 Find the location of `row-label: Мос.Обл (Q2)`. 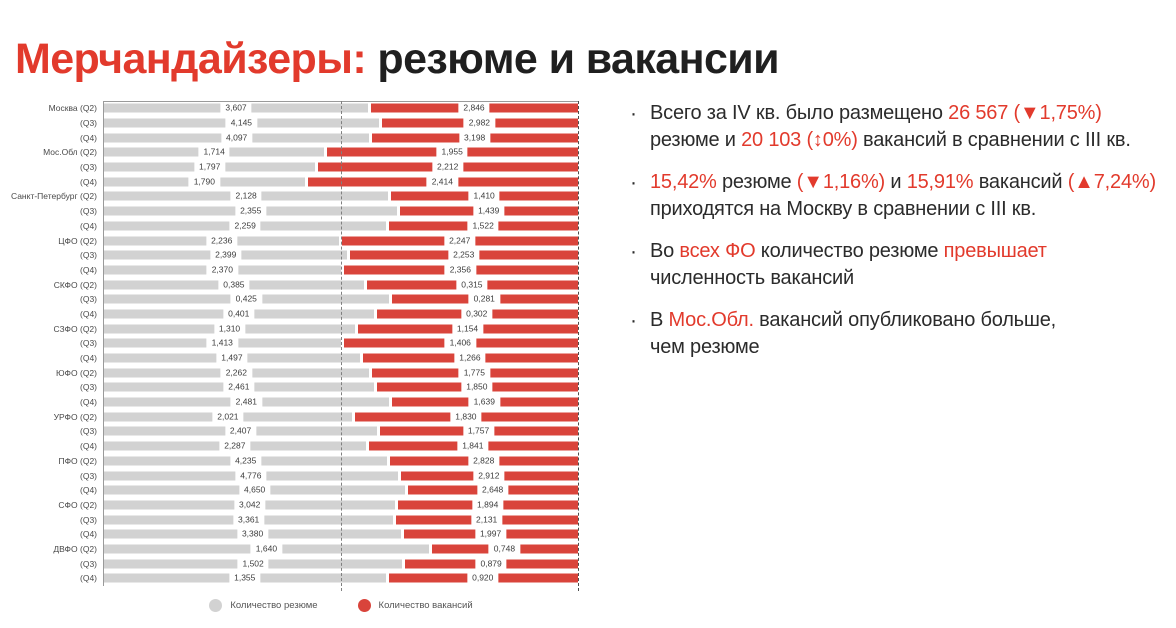

row-label: Мос.Обл (Q2) is located at coordinates (70, 152).